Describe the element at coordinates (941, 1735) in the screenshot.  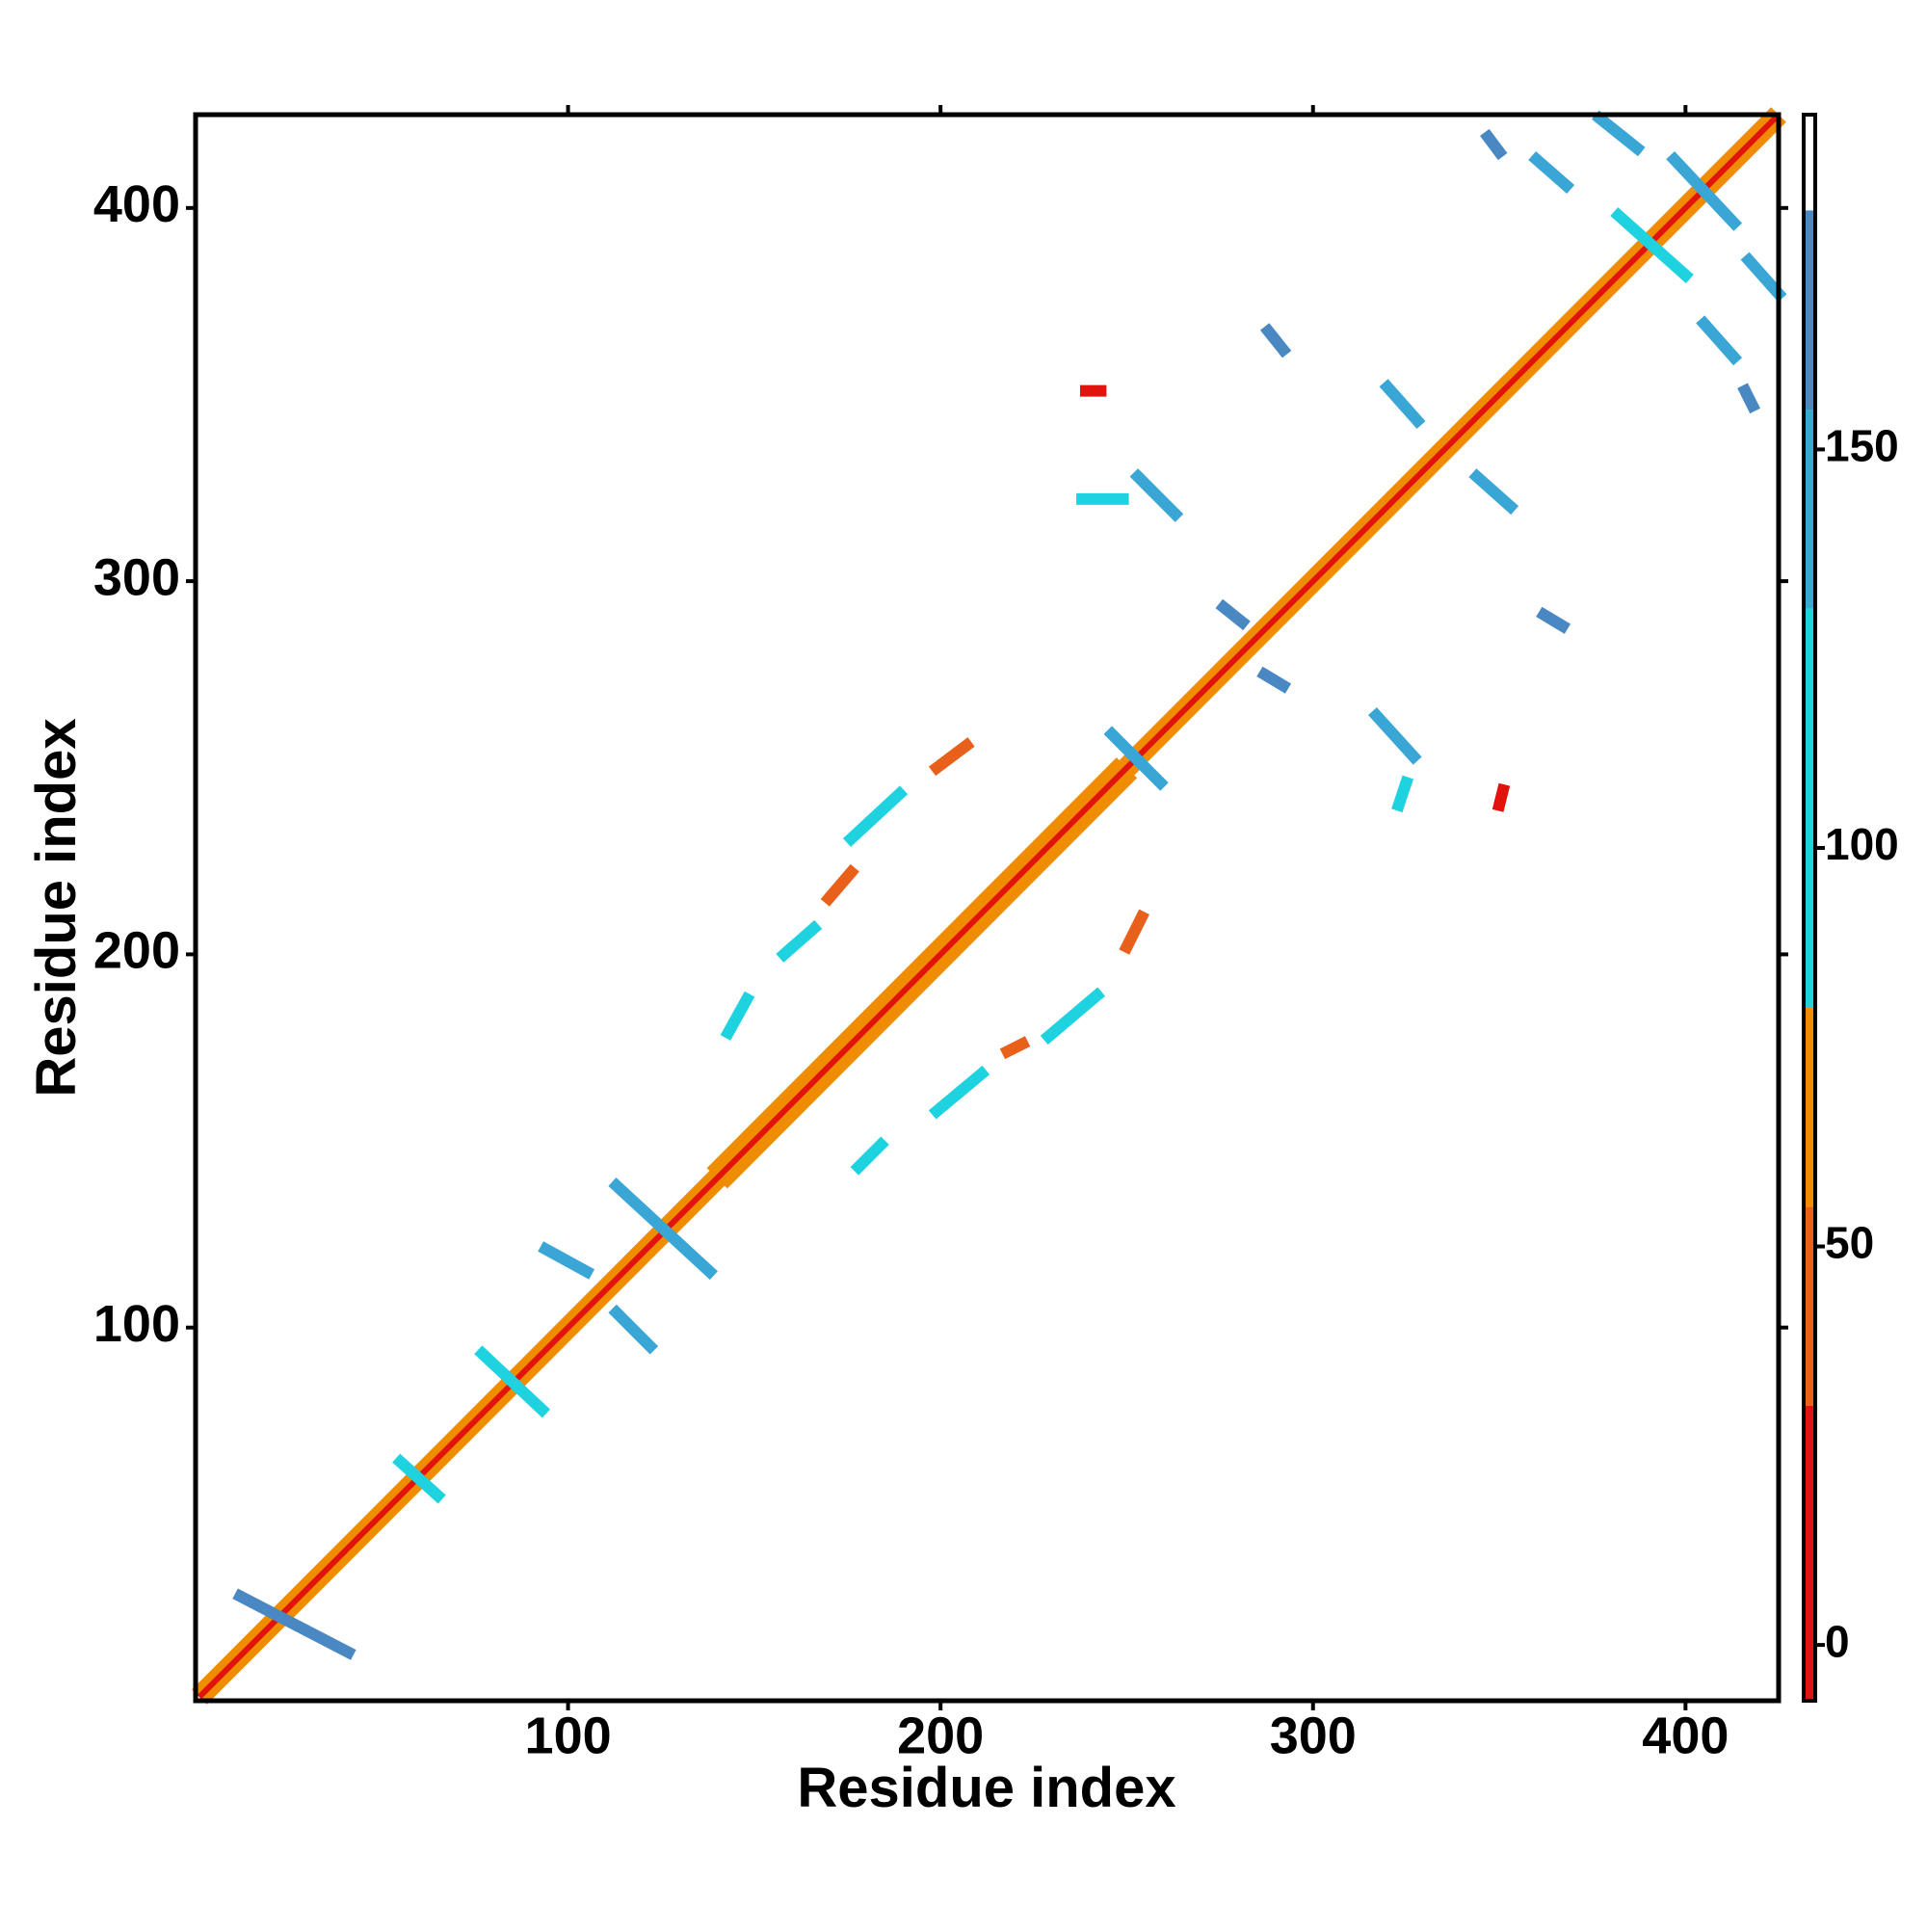
I see `x-tick-label: 200` at that location.